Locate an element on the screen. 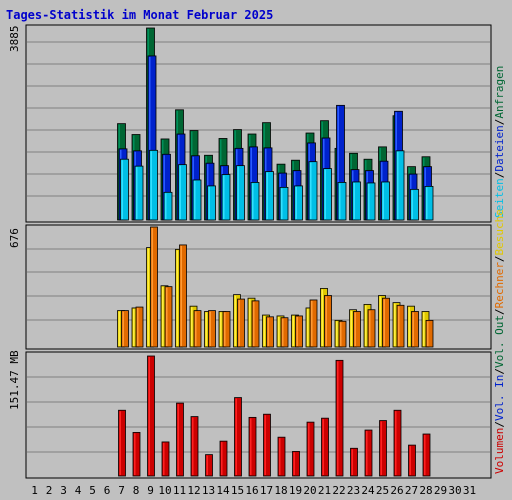 This screenshot has width=512, height=500. x-tick-label: 3 is located at coordinates (63, 490).